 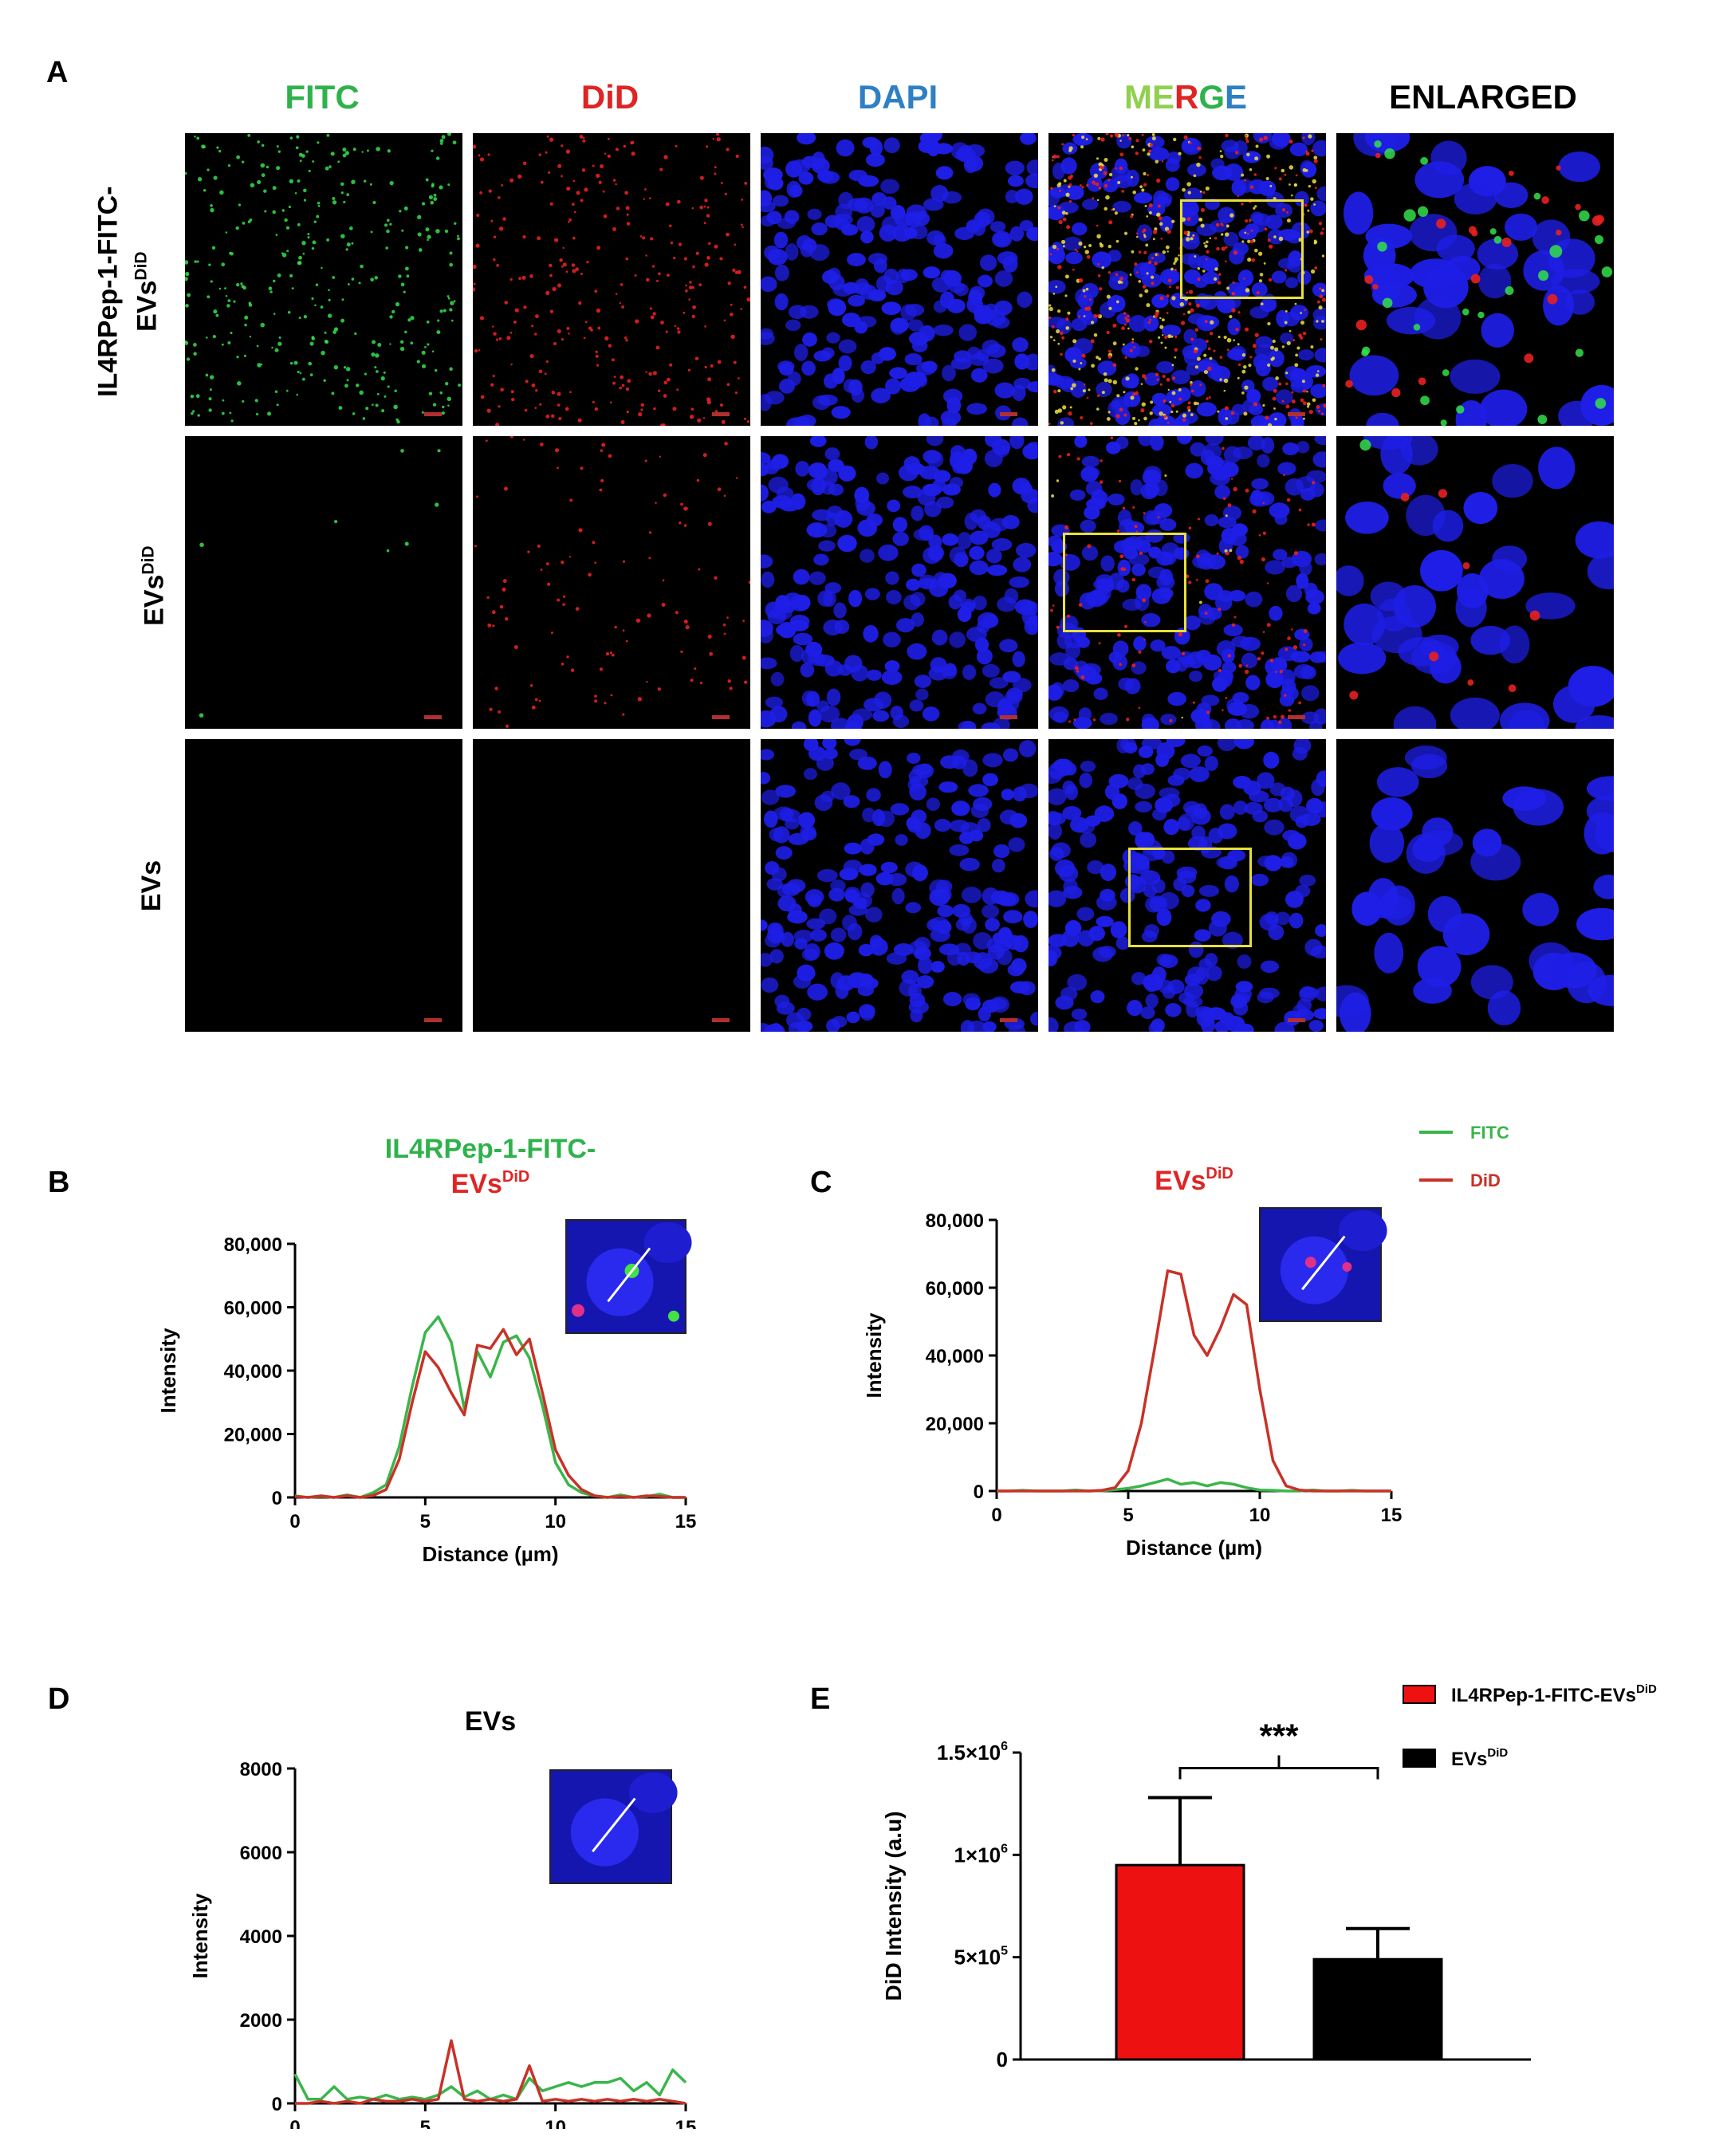 I want to click on panel-a-letter: A, so click(x=57, y=73).